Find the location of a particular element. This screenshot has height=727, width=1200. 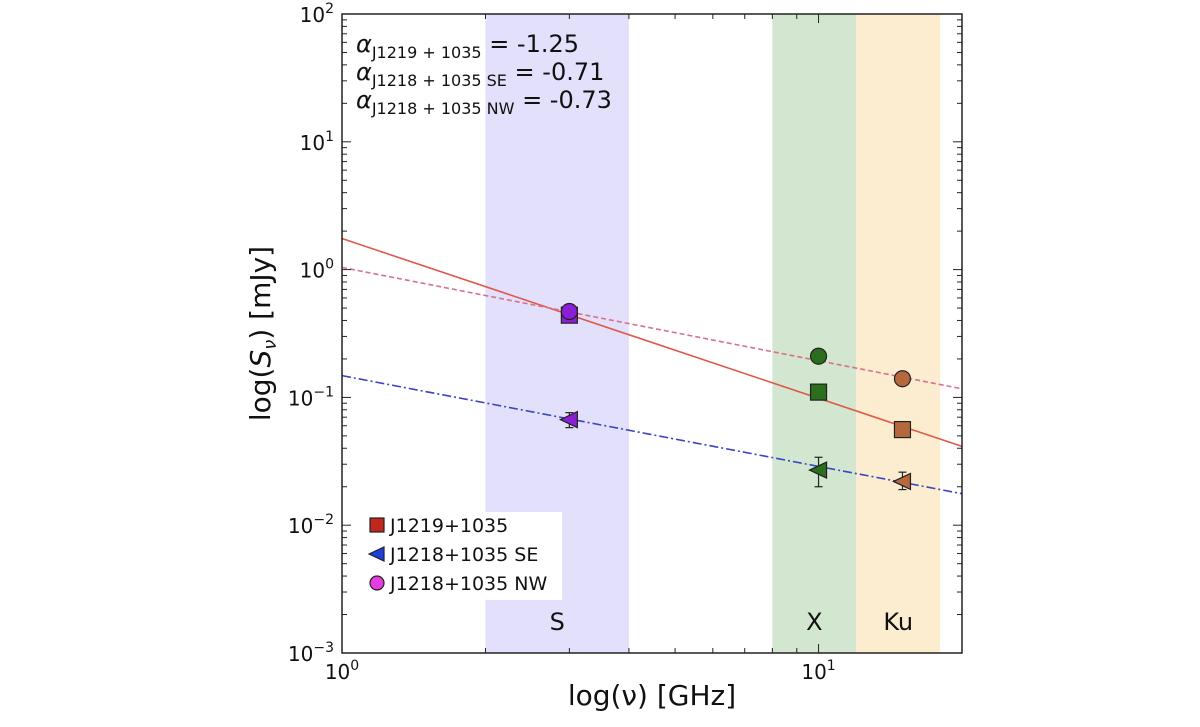

x-tick-label: 10¹ is located at coordinates (818, 671).